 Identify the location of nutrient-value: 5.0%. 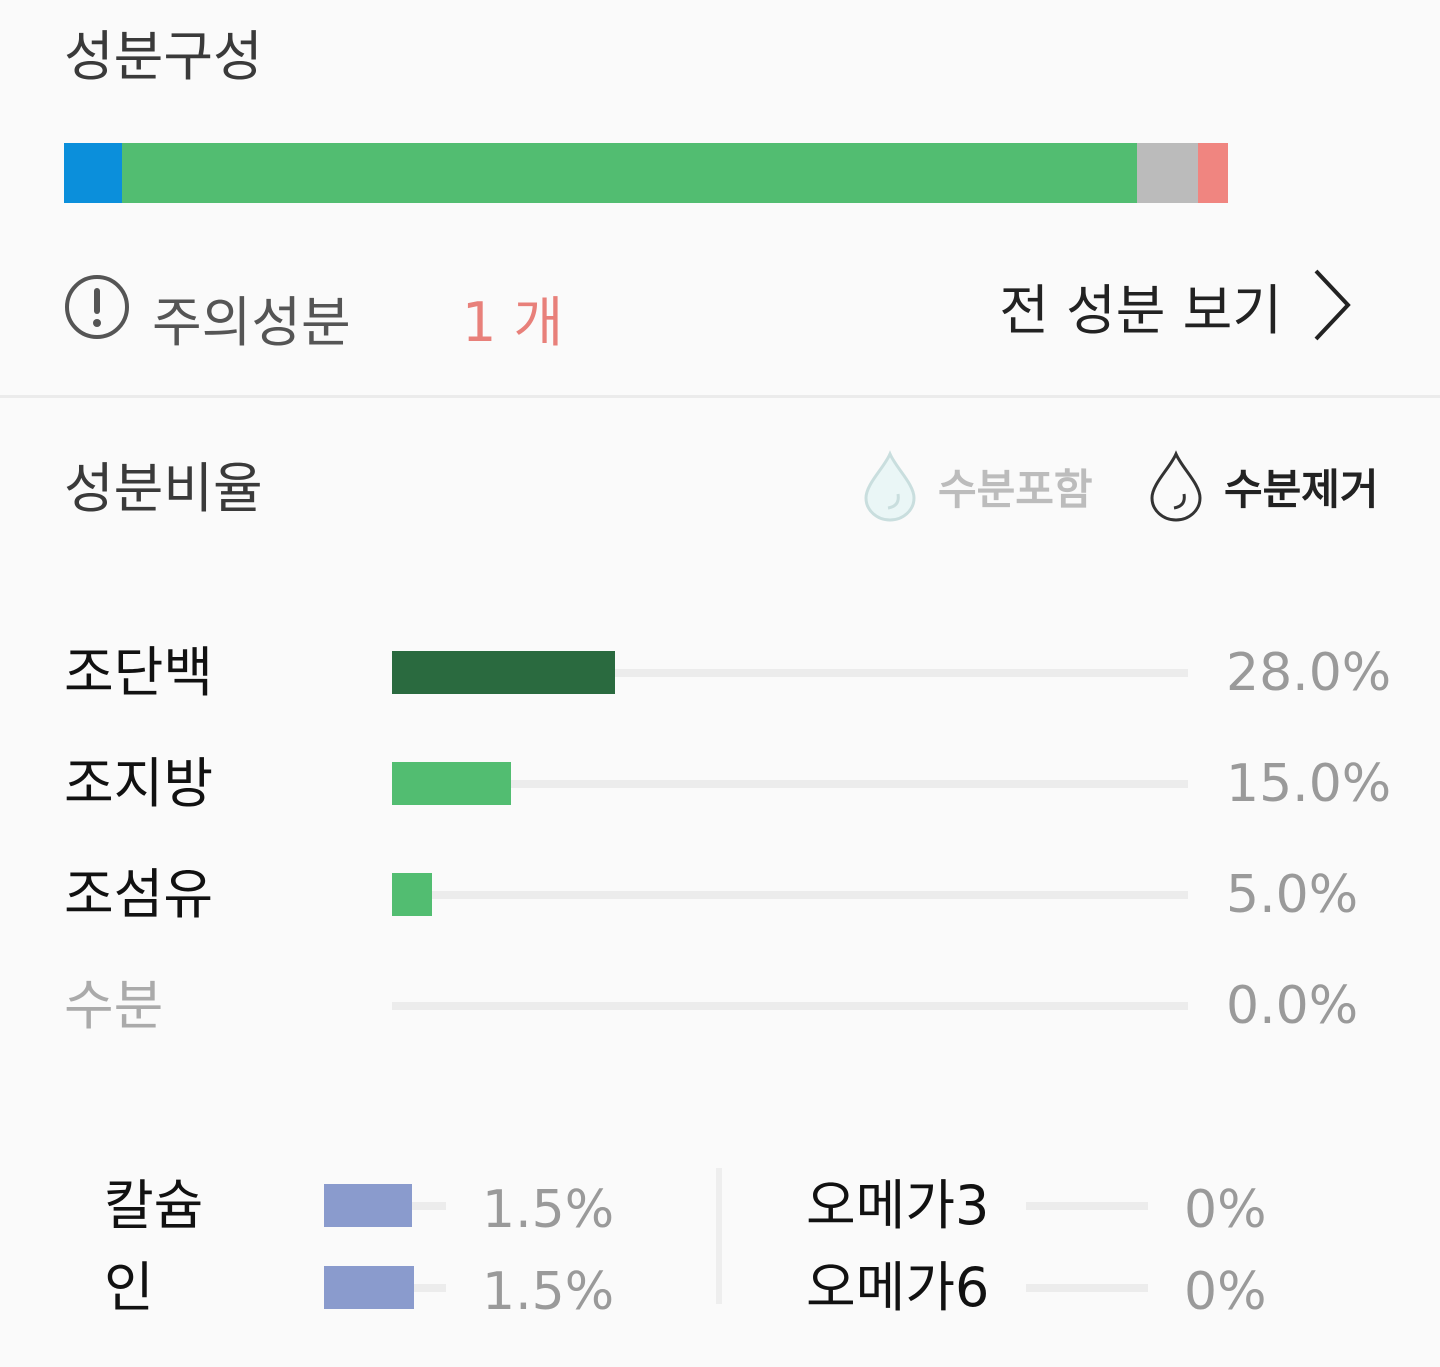
(1292, 895).